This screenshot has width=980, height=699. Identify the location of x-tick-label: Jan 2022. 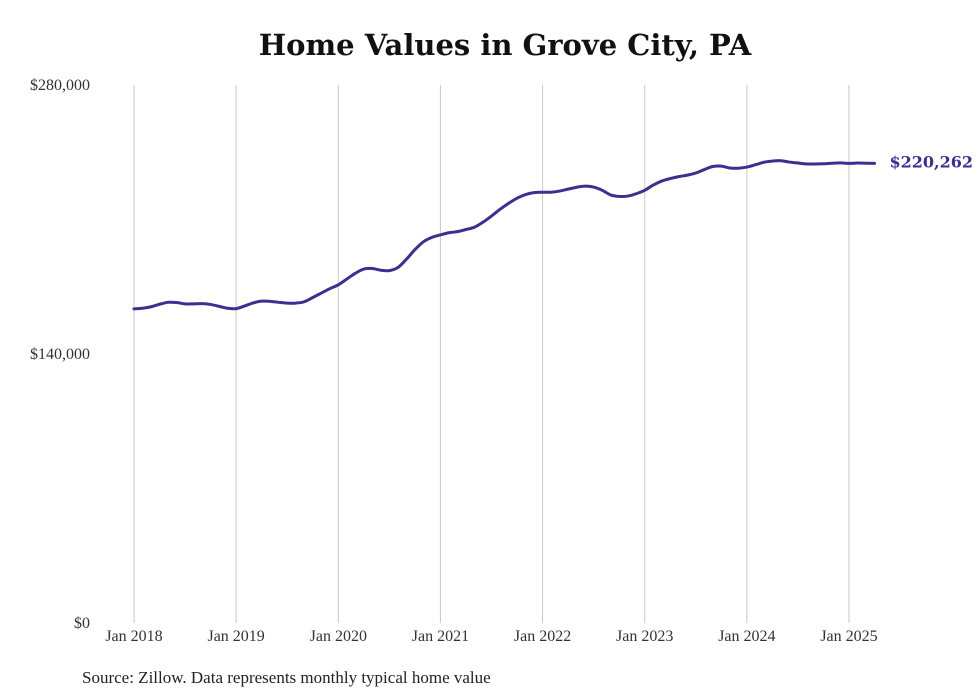
(542, 636).